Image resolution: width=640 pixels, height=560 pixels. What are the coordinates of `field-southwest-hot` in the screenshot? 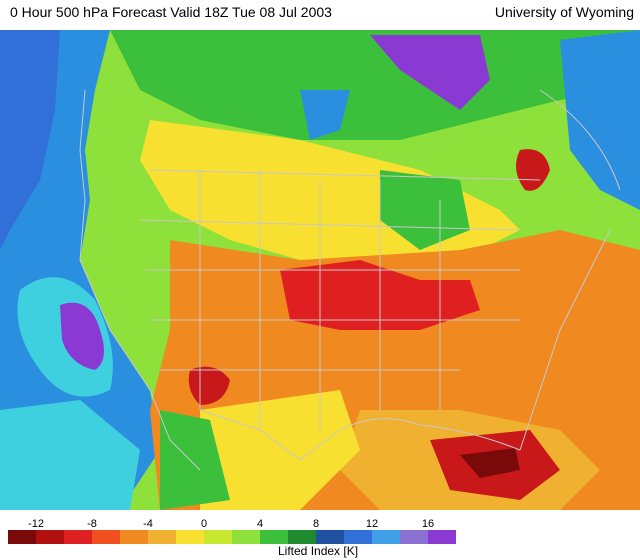 It's located at (209, 385).